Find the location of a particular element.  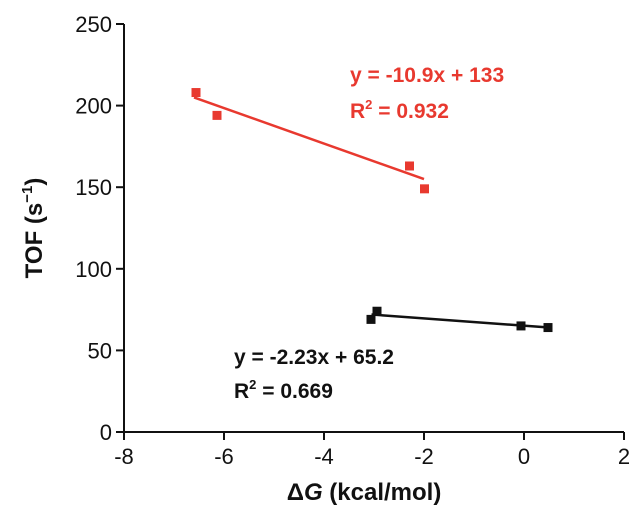

y-tick-label: 250 is located at coordinates (93, 24).